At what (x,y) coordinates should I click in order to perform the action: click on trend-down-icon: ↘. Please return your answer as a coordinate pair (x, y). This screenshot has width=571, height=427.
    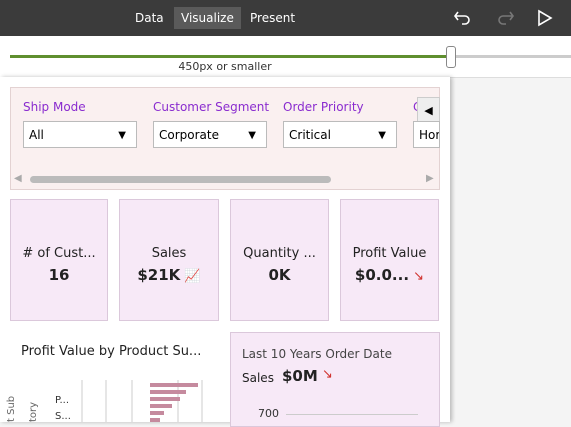
    Looking at the image, I should click on (327, 374).